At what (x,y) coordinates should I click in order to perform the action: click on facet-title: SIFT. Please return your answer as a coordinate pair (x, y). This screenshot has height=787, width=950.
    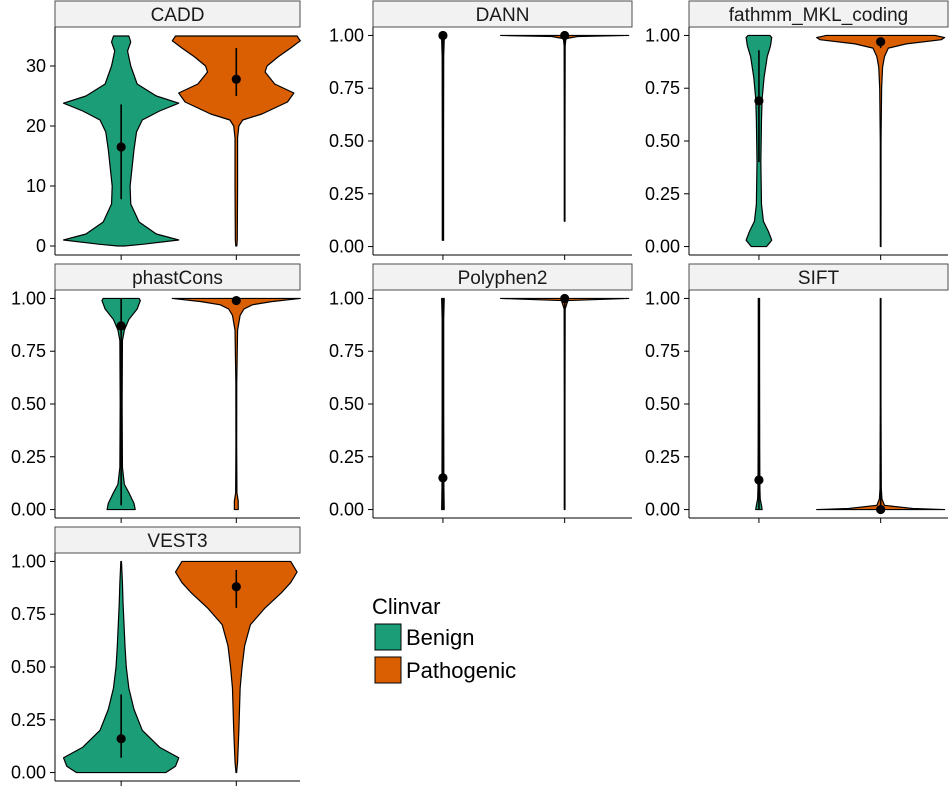
    Looking at the image, I should click on (819, 278).